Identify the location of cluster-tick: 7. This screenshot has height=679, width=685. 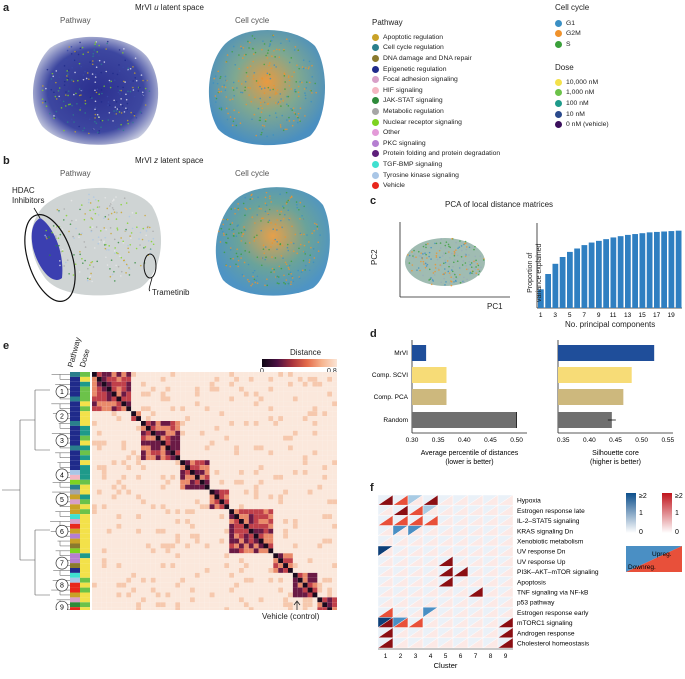
(476, 656).